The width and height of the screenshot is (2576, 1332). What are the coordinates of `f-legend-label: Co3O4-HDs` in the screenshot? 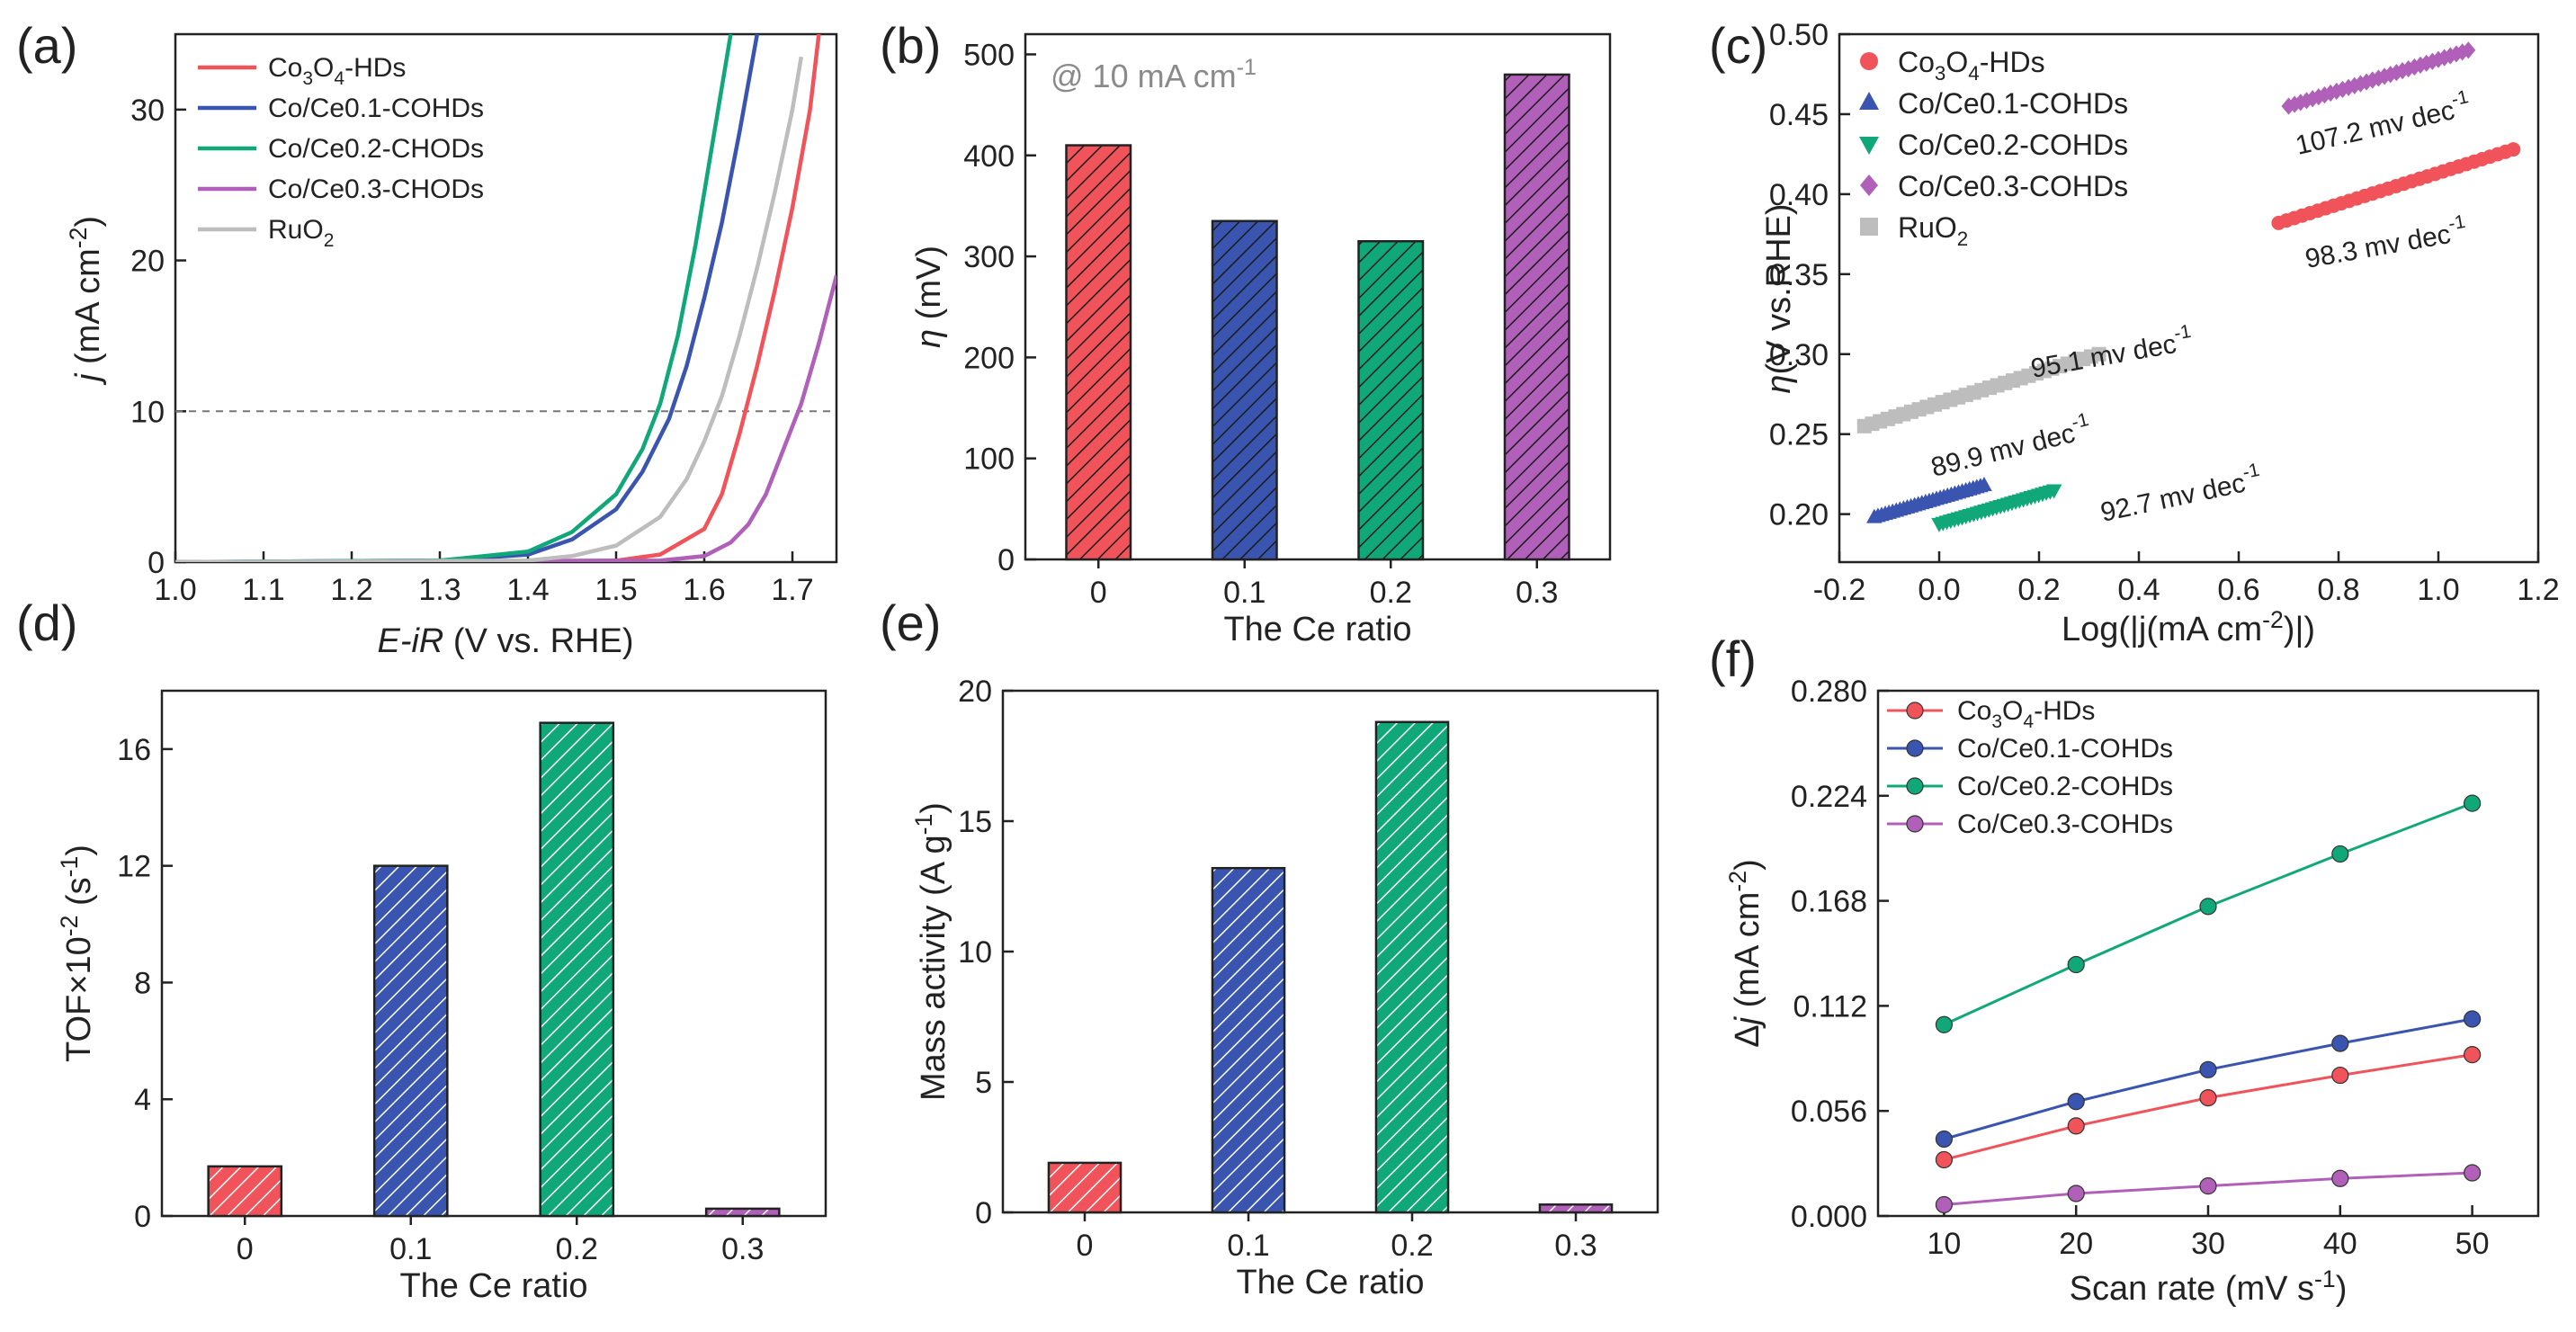 It's located at (2026, 714).